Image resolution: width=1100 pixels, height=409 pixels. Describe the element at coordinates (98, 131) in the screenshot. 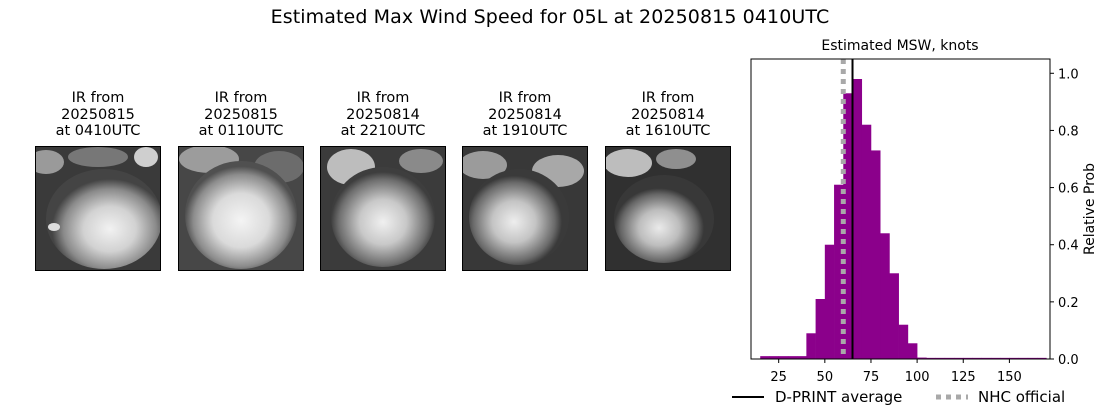

I see `ir-caption-time: at 0410UTC` at that location.